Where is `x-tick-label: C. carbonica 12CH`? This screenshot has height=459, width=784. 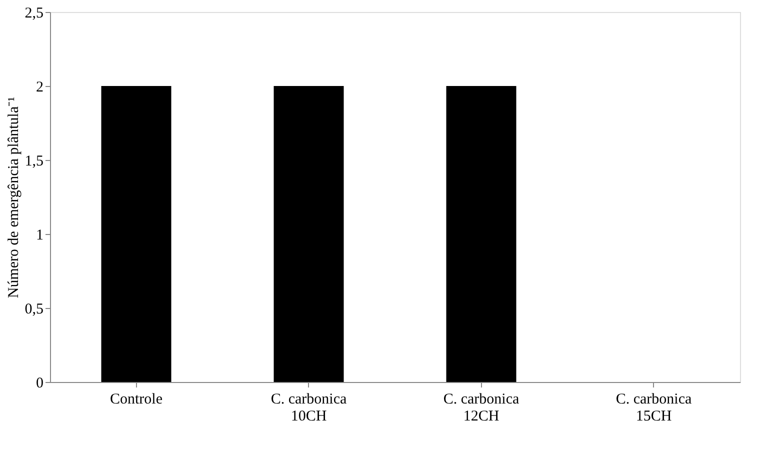 x-tick-label: C. carbonica 12CH is located at coordinates (481, 408).